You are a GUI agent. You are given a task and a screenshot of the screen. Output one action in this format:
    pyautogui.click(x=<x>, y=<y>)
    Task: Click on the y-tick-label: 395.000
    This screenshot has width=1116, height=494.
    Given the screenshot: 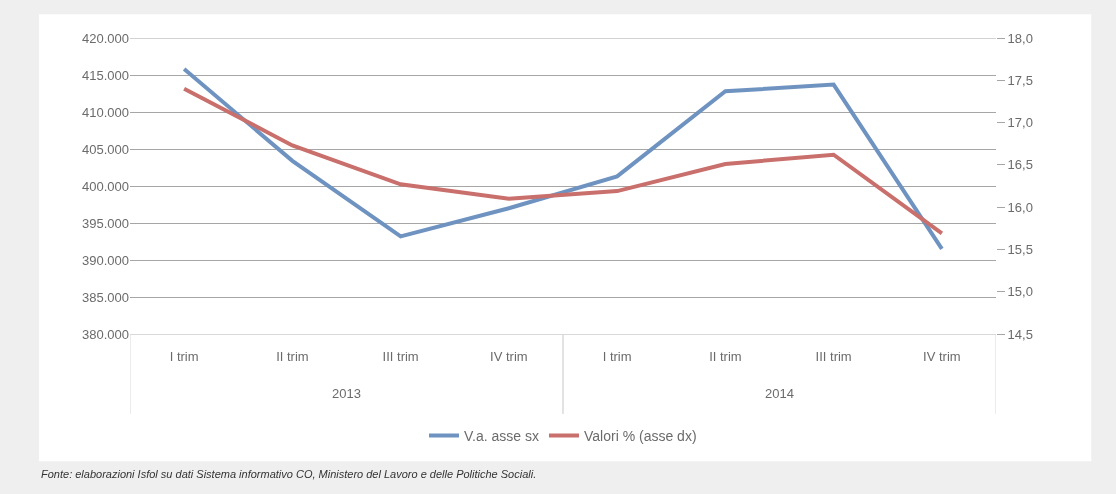 What is the action you would take?
    pyautogui.click(x=105, y=223)
    